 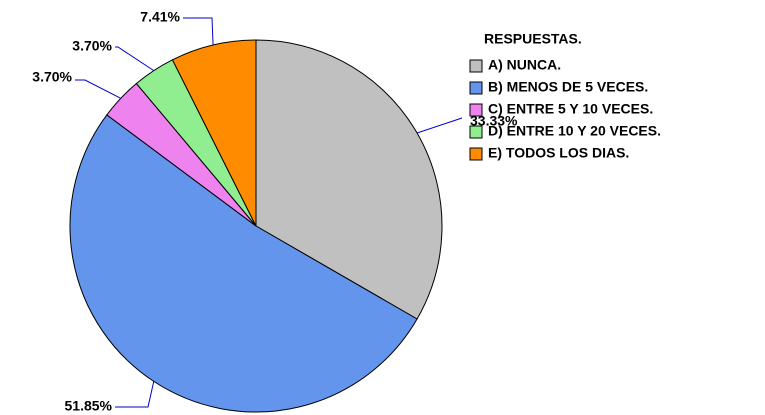 I want to click on legend-title: RESPUESTAS., so click(x=533, y=39).